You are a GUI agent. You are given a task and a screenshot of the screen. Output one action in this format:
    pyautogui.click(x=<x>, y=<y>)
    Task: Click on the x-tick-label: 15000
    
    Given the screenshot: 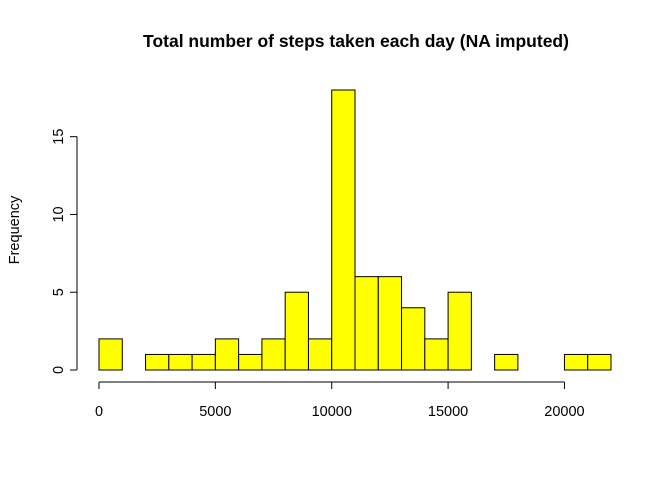 What is the action you would take?
    pyautogui.click(x=448, y=412)
    